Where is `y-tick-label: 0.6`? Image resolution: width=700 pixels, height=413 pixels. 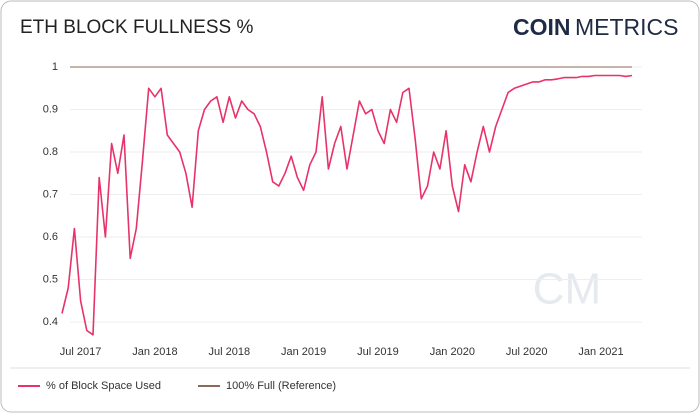
y-tick-label: 0.6 is located at coordinates (50, 237).